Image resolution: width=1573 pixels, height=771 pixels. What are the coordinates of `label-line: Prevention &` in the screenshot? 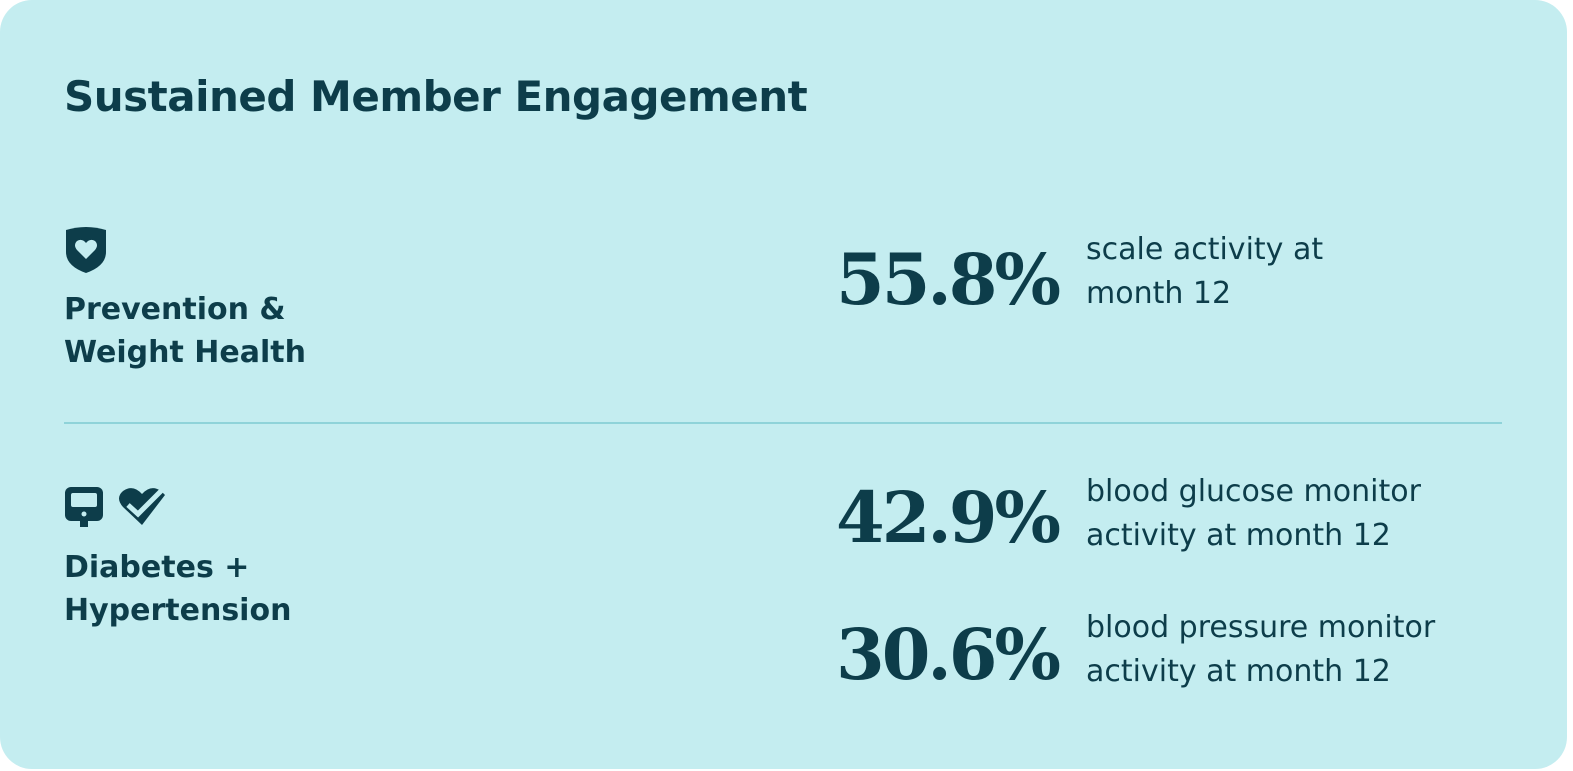 It's located at (175, 309).